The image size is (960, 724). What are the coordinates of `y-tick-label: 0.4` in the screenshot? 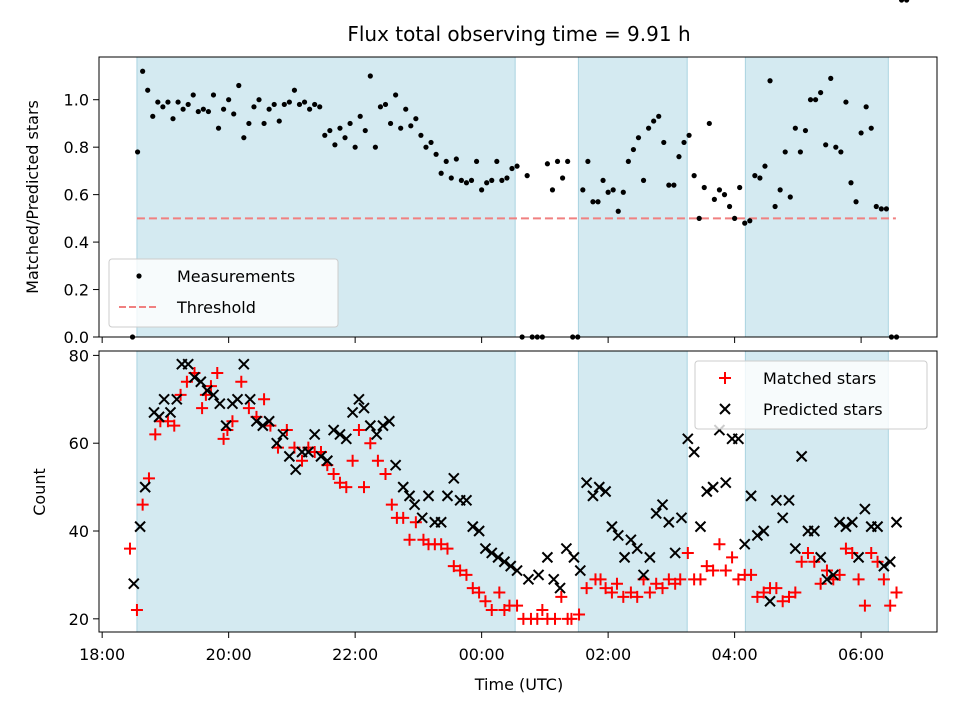 It's located at (76, 242).